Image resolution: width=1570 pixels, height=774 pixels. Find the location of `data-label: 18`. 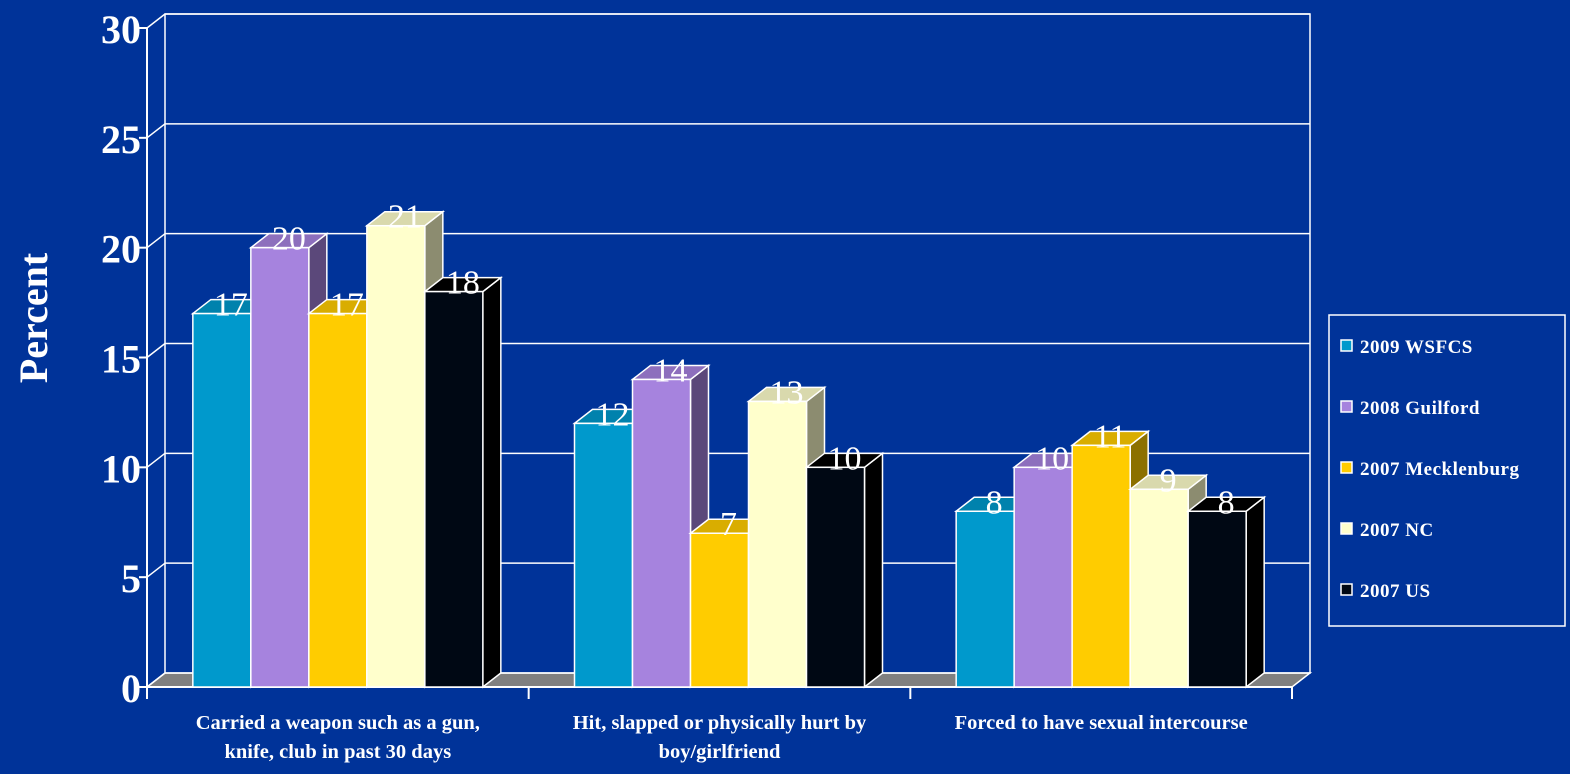

data-label: 18 is located at coordinates (463, 283).